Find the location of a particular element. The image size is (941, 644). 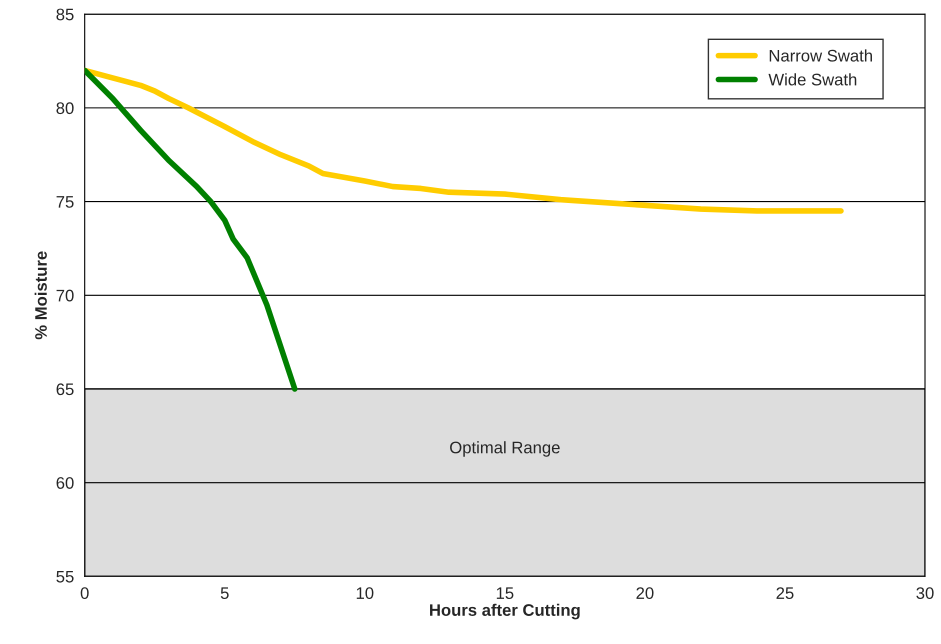

y-tick-label: 55 is located at coordinates (65, 576).